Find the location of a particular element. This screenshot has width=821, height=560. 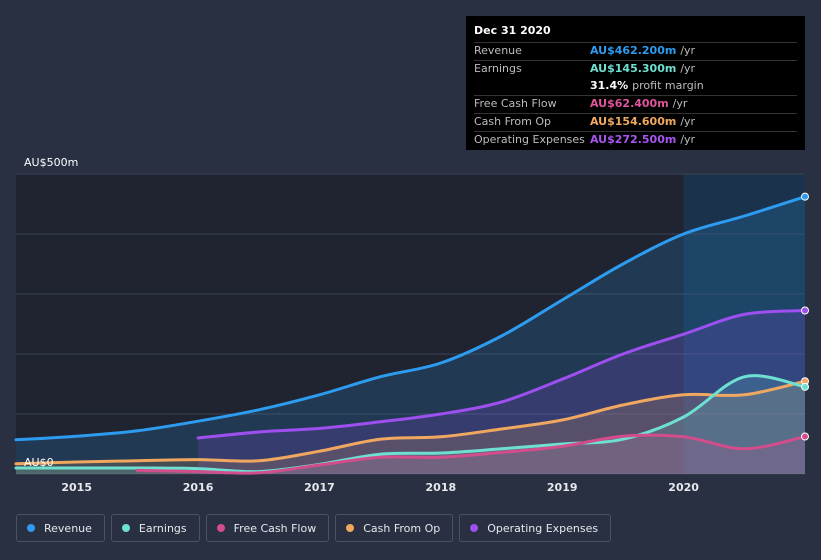

tooltip-row-value: AU$145.300m is located at coordinates (633, 68).